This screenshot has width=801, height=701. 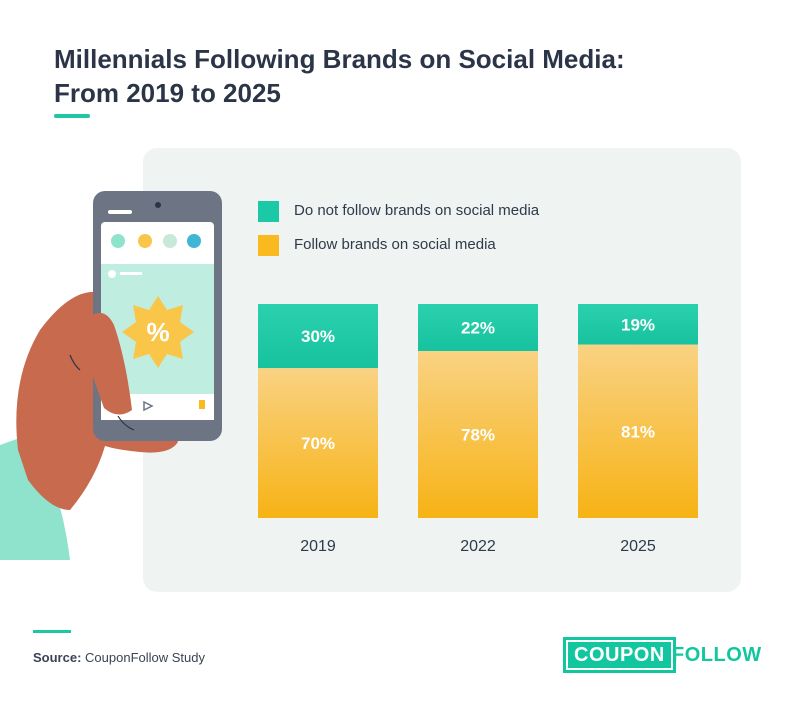 What do you see at coordinates (268, 211) in the screenshot?
I see `legend-swatch-not-follow` at bounding box center [268, 211].